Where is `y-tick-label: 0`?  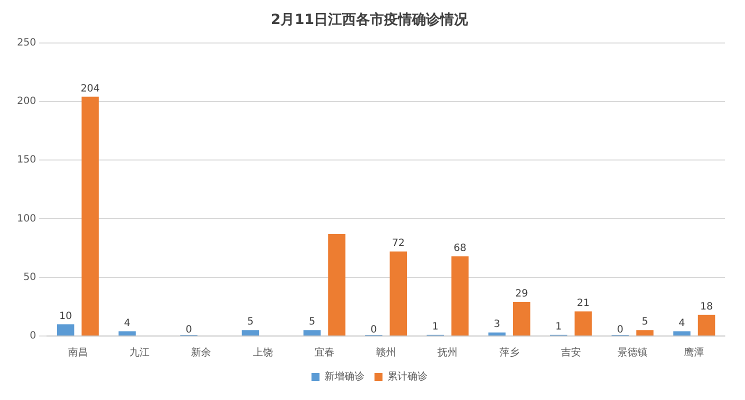
y-tick-label: 0 is located at coordinates (33, 336).